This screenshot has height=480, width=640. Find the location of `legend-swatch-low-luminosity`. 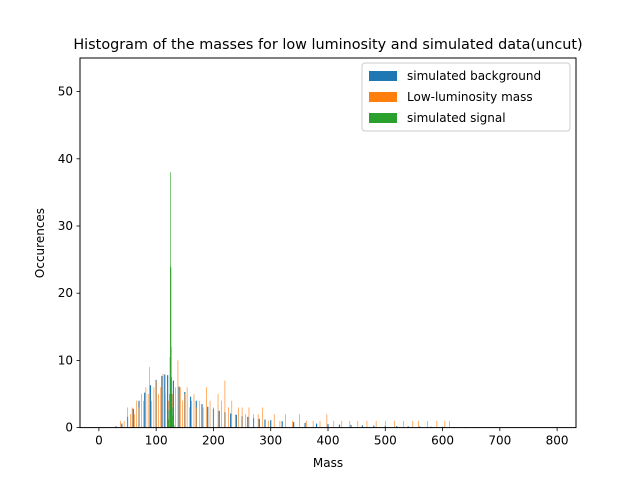

legend-swatch-low-luminosity is located at coordinates (383, 97).